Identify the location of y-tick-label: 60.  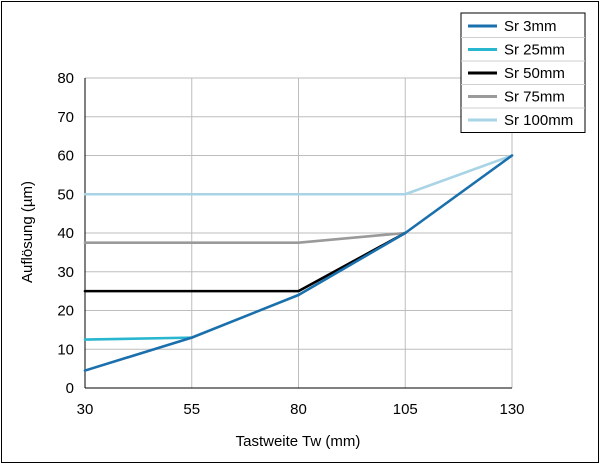
(65, 156).